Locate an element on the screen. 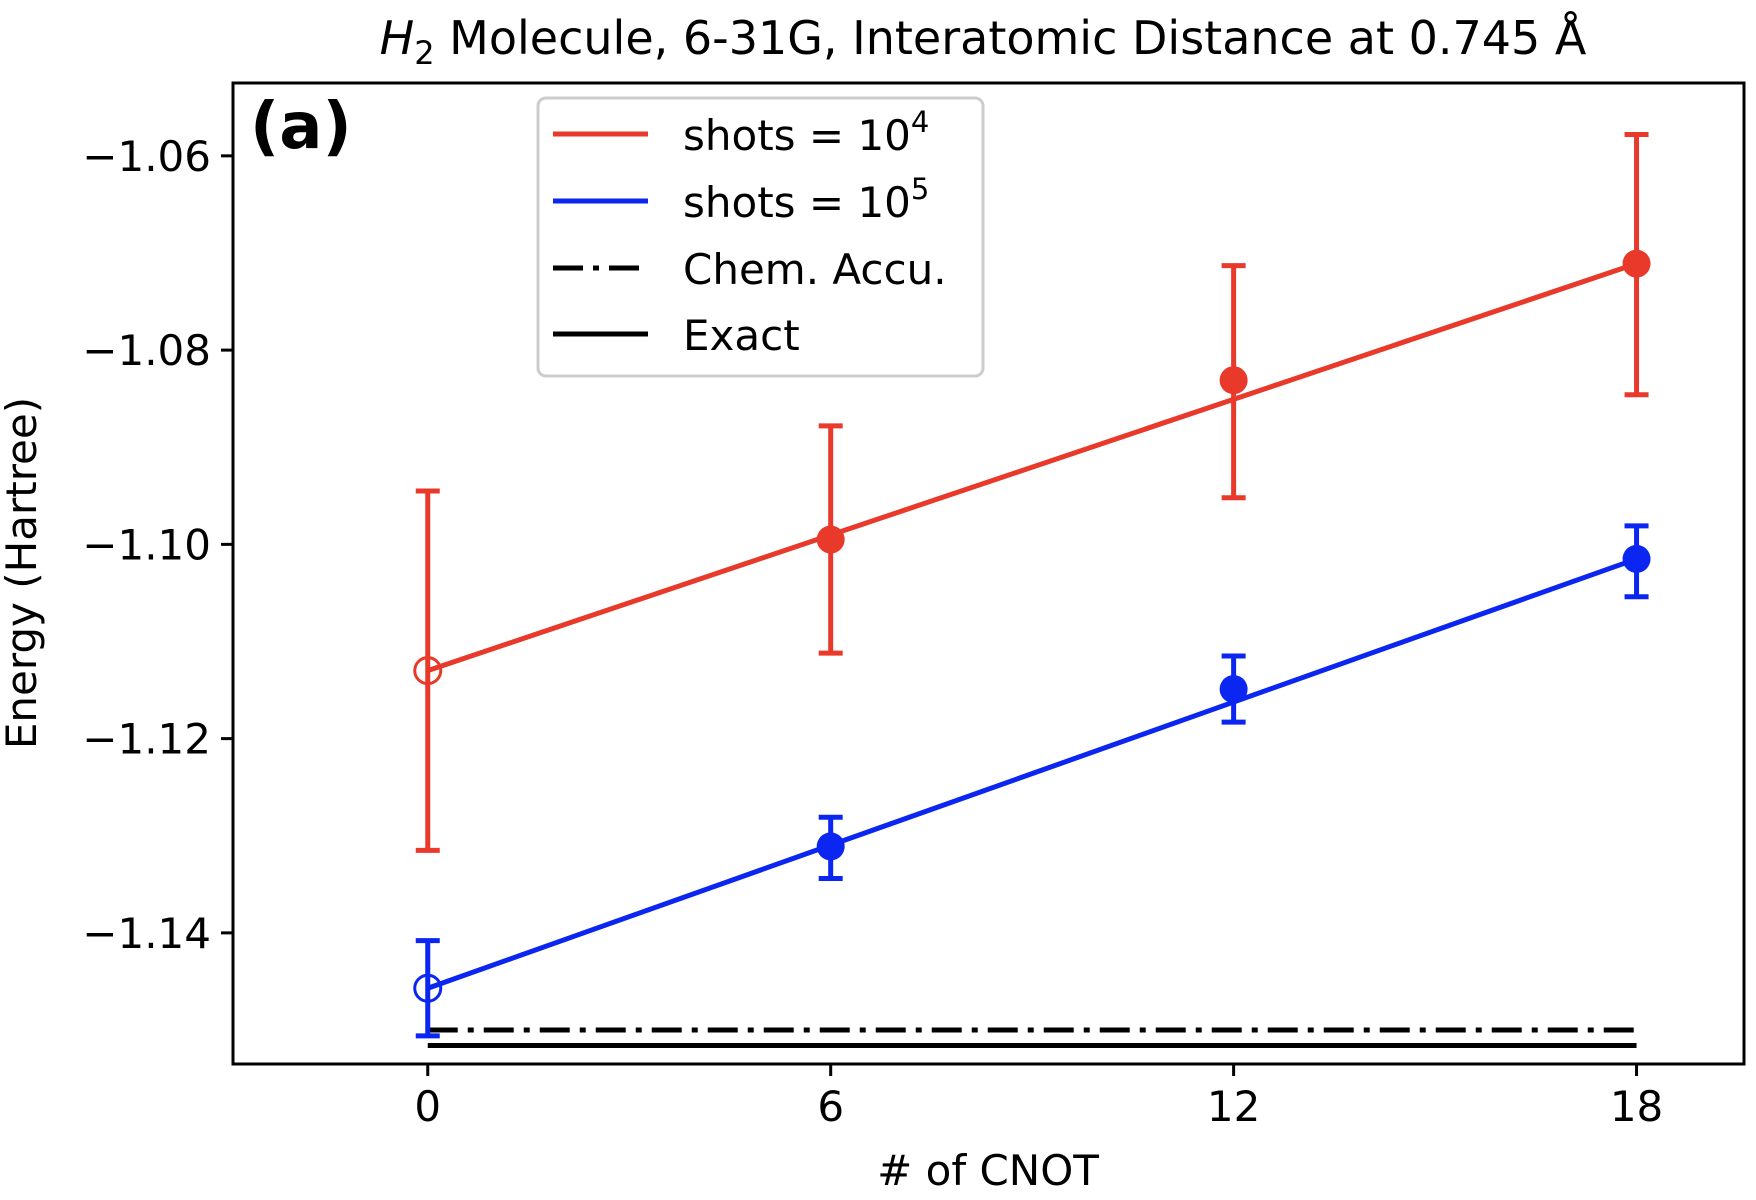  legend-label-chem-accu: Chem. Accu. is located at coordinates (815, 269).